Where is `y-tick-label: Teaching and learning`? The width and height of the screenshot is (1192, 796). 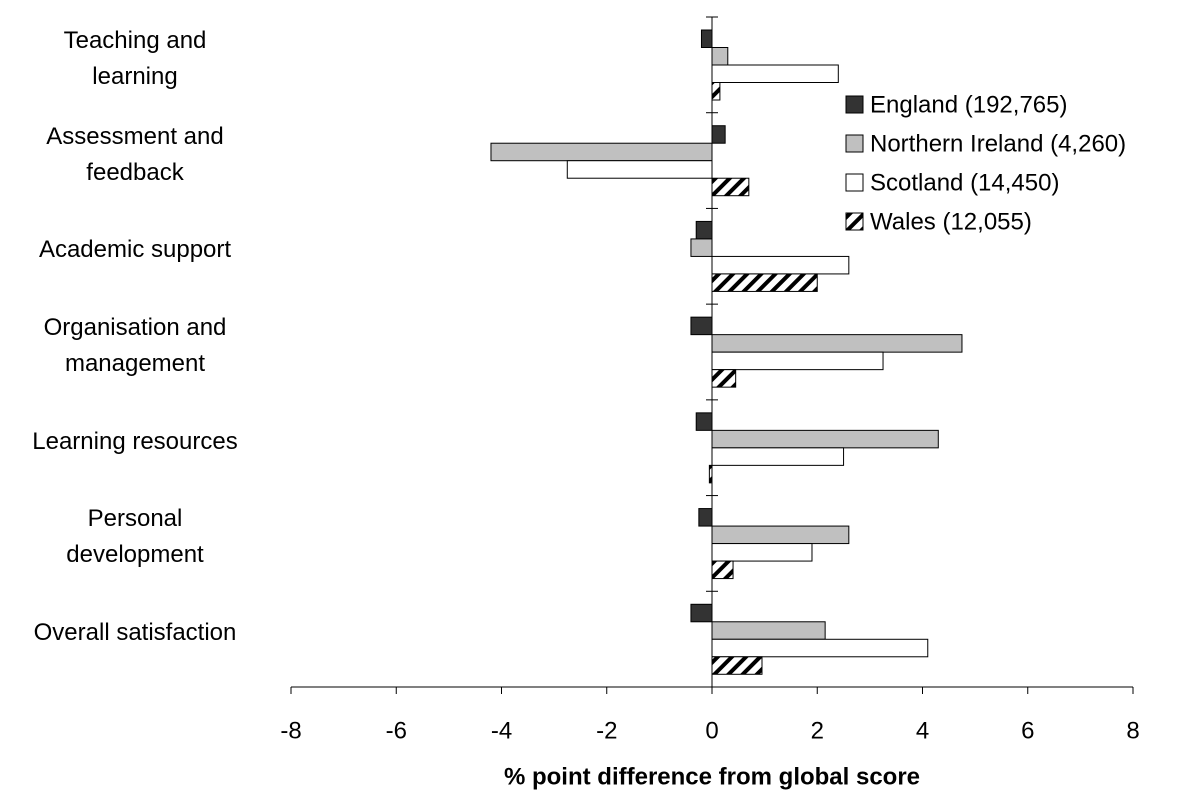 y-tick-label: Teaching and learning is located at coordinates (135, 58).